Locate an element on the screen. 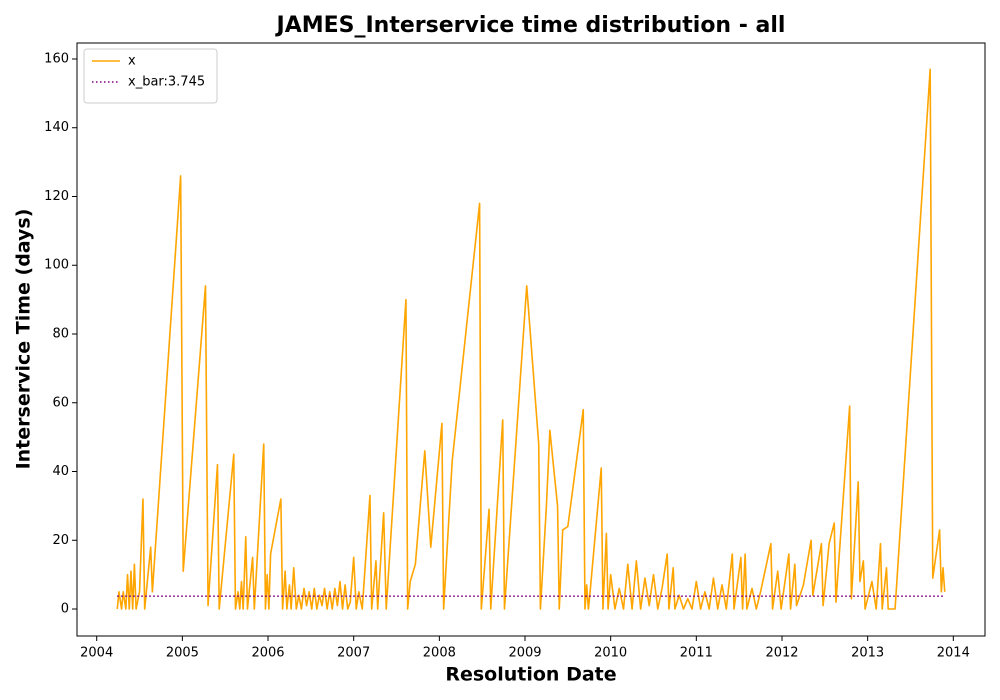 This screenshot has height=700, width=1000. y-tick-label: 0 is located at coordinates (65, 609).